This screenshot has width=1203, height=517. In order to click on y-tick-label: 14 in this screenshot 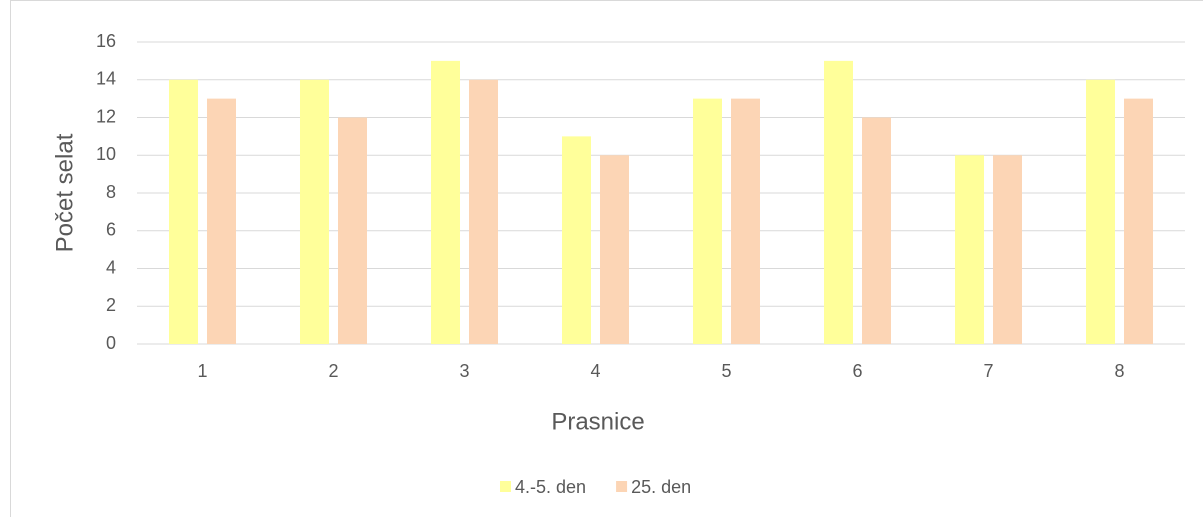, I will do `click(106, 79)`.